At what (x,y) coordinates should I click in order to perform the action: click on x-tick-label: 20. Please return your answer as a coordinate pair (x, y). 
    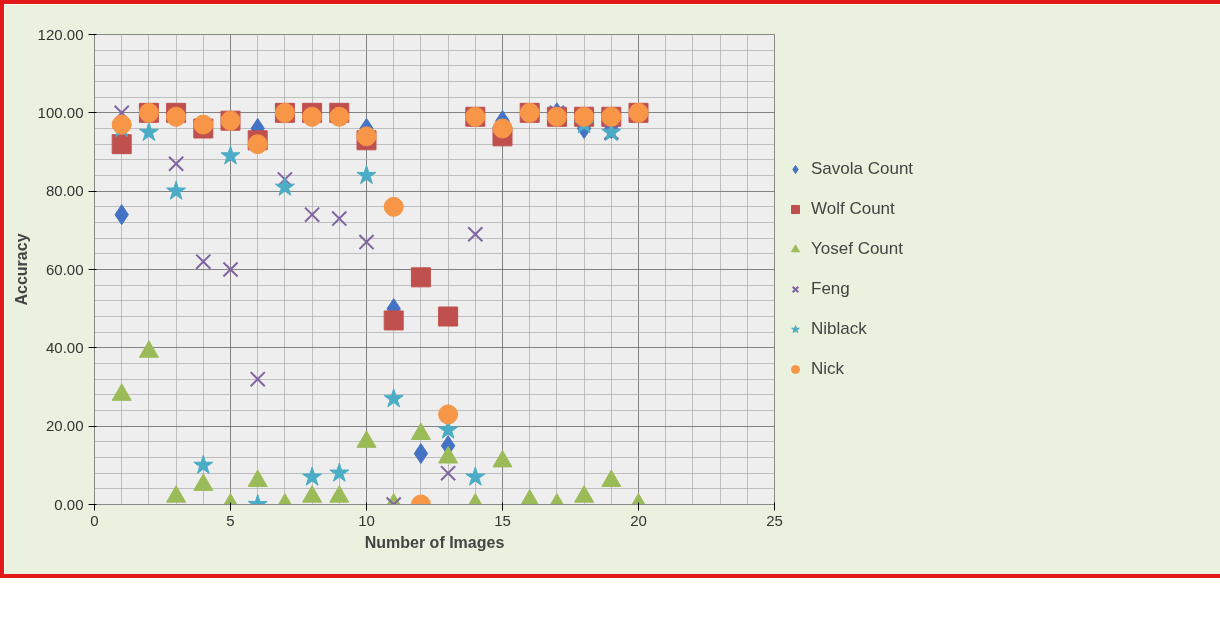
    Looking at the image, I should click on (638, 520).